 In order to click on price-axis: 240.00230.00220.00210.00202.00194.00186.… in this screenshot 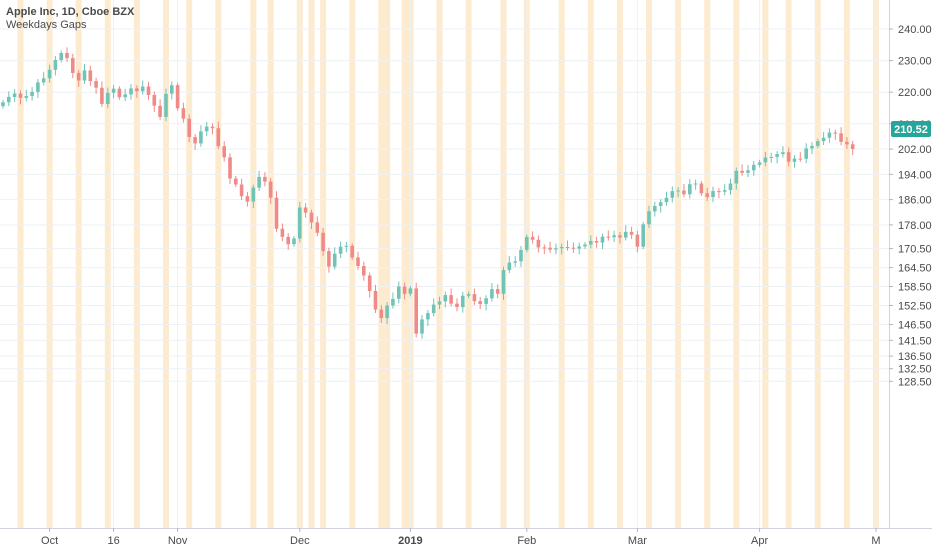, I will do `click(910, 264)`.